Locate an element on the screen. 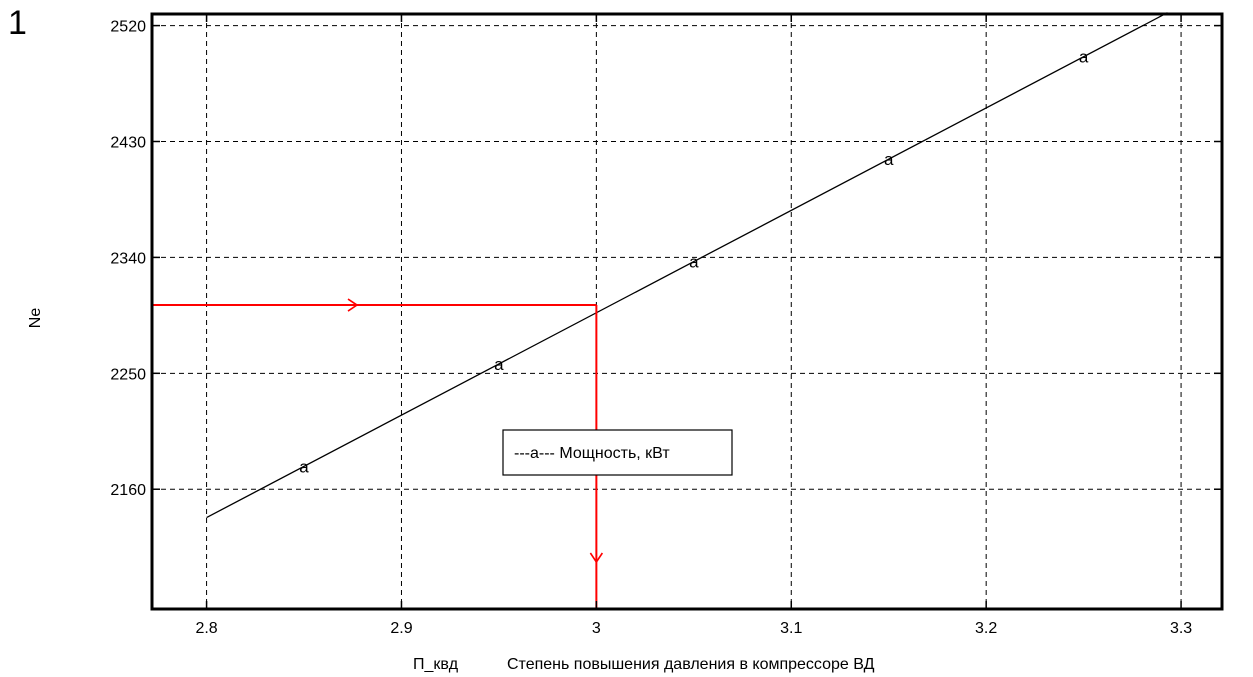 Image resolution: width=1253 pixels, height=677 pixels. y-tick-label: 2340 is located at coordinates (128, 258).